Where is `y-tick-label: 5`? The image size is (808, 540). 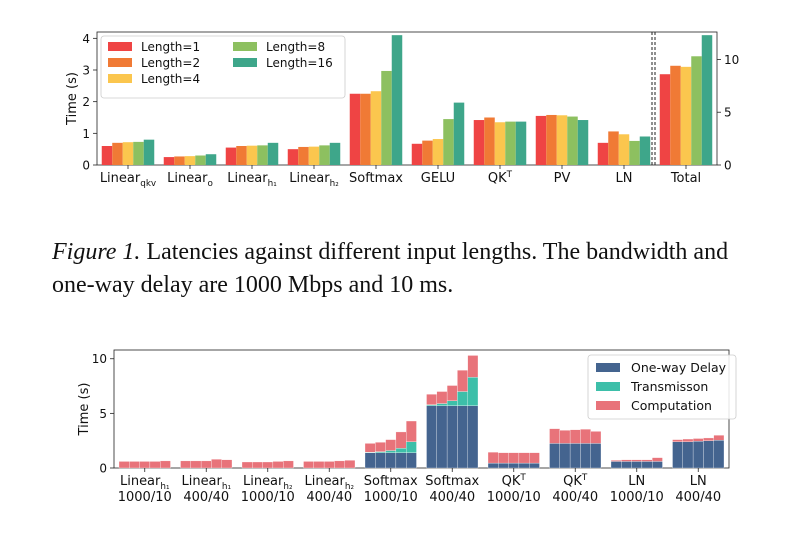
y-tick-label: 5 is located at coordinates (103, 414).